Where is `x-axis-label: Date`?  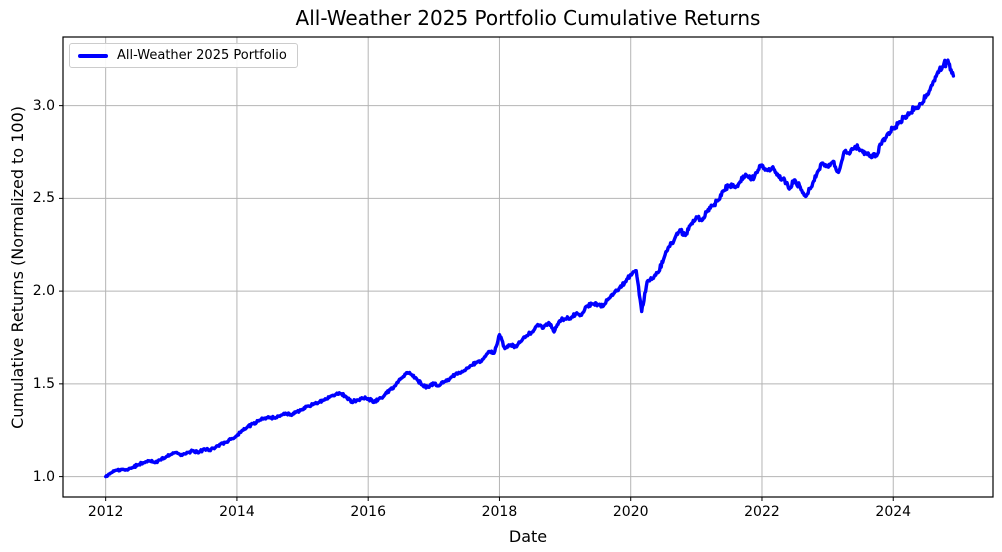 x-axis-label: Date is located at coordinates (528, 536).